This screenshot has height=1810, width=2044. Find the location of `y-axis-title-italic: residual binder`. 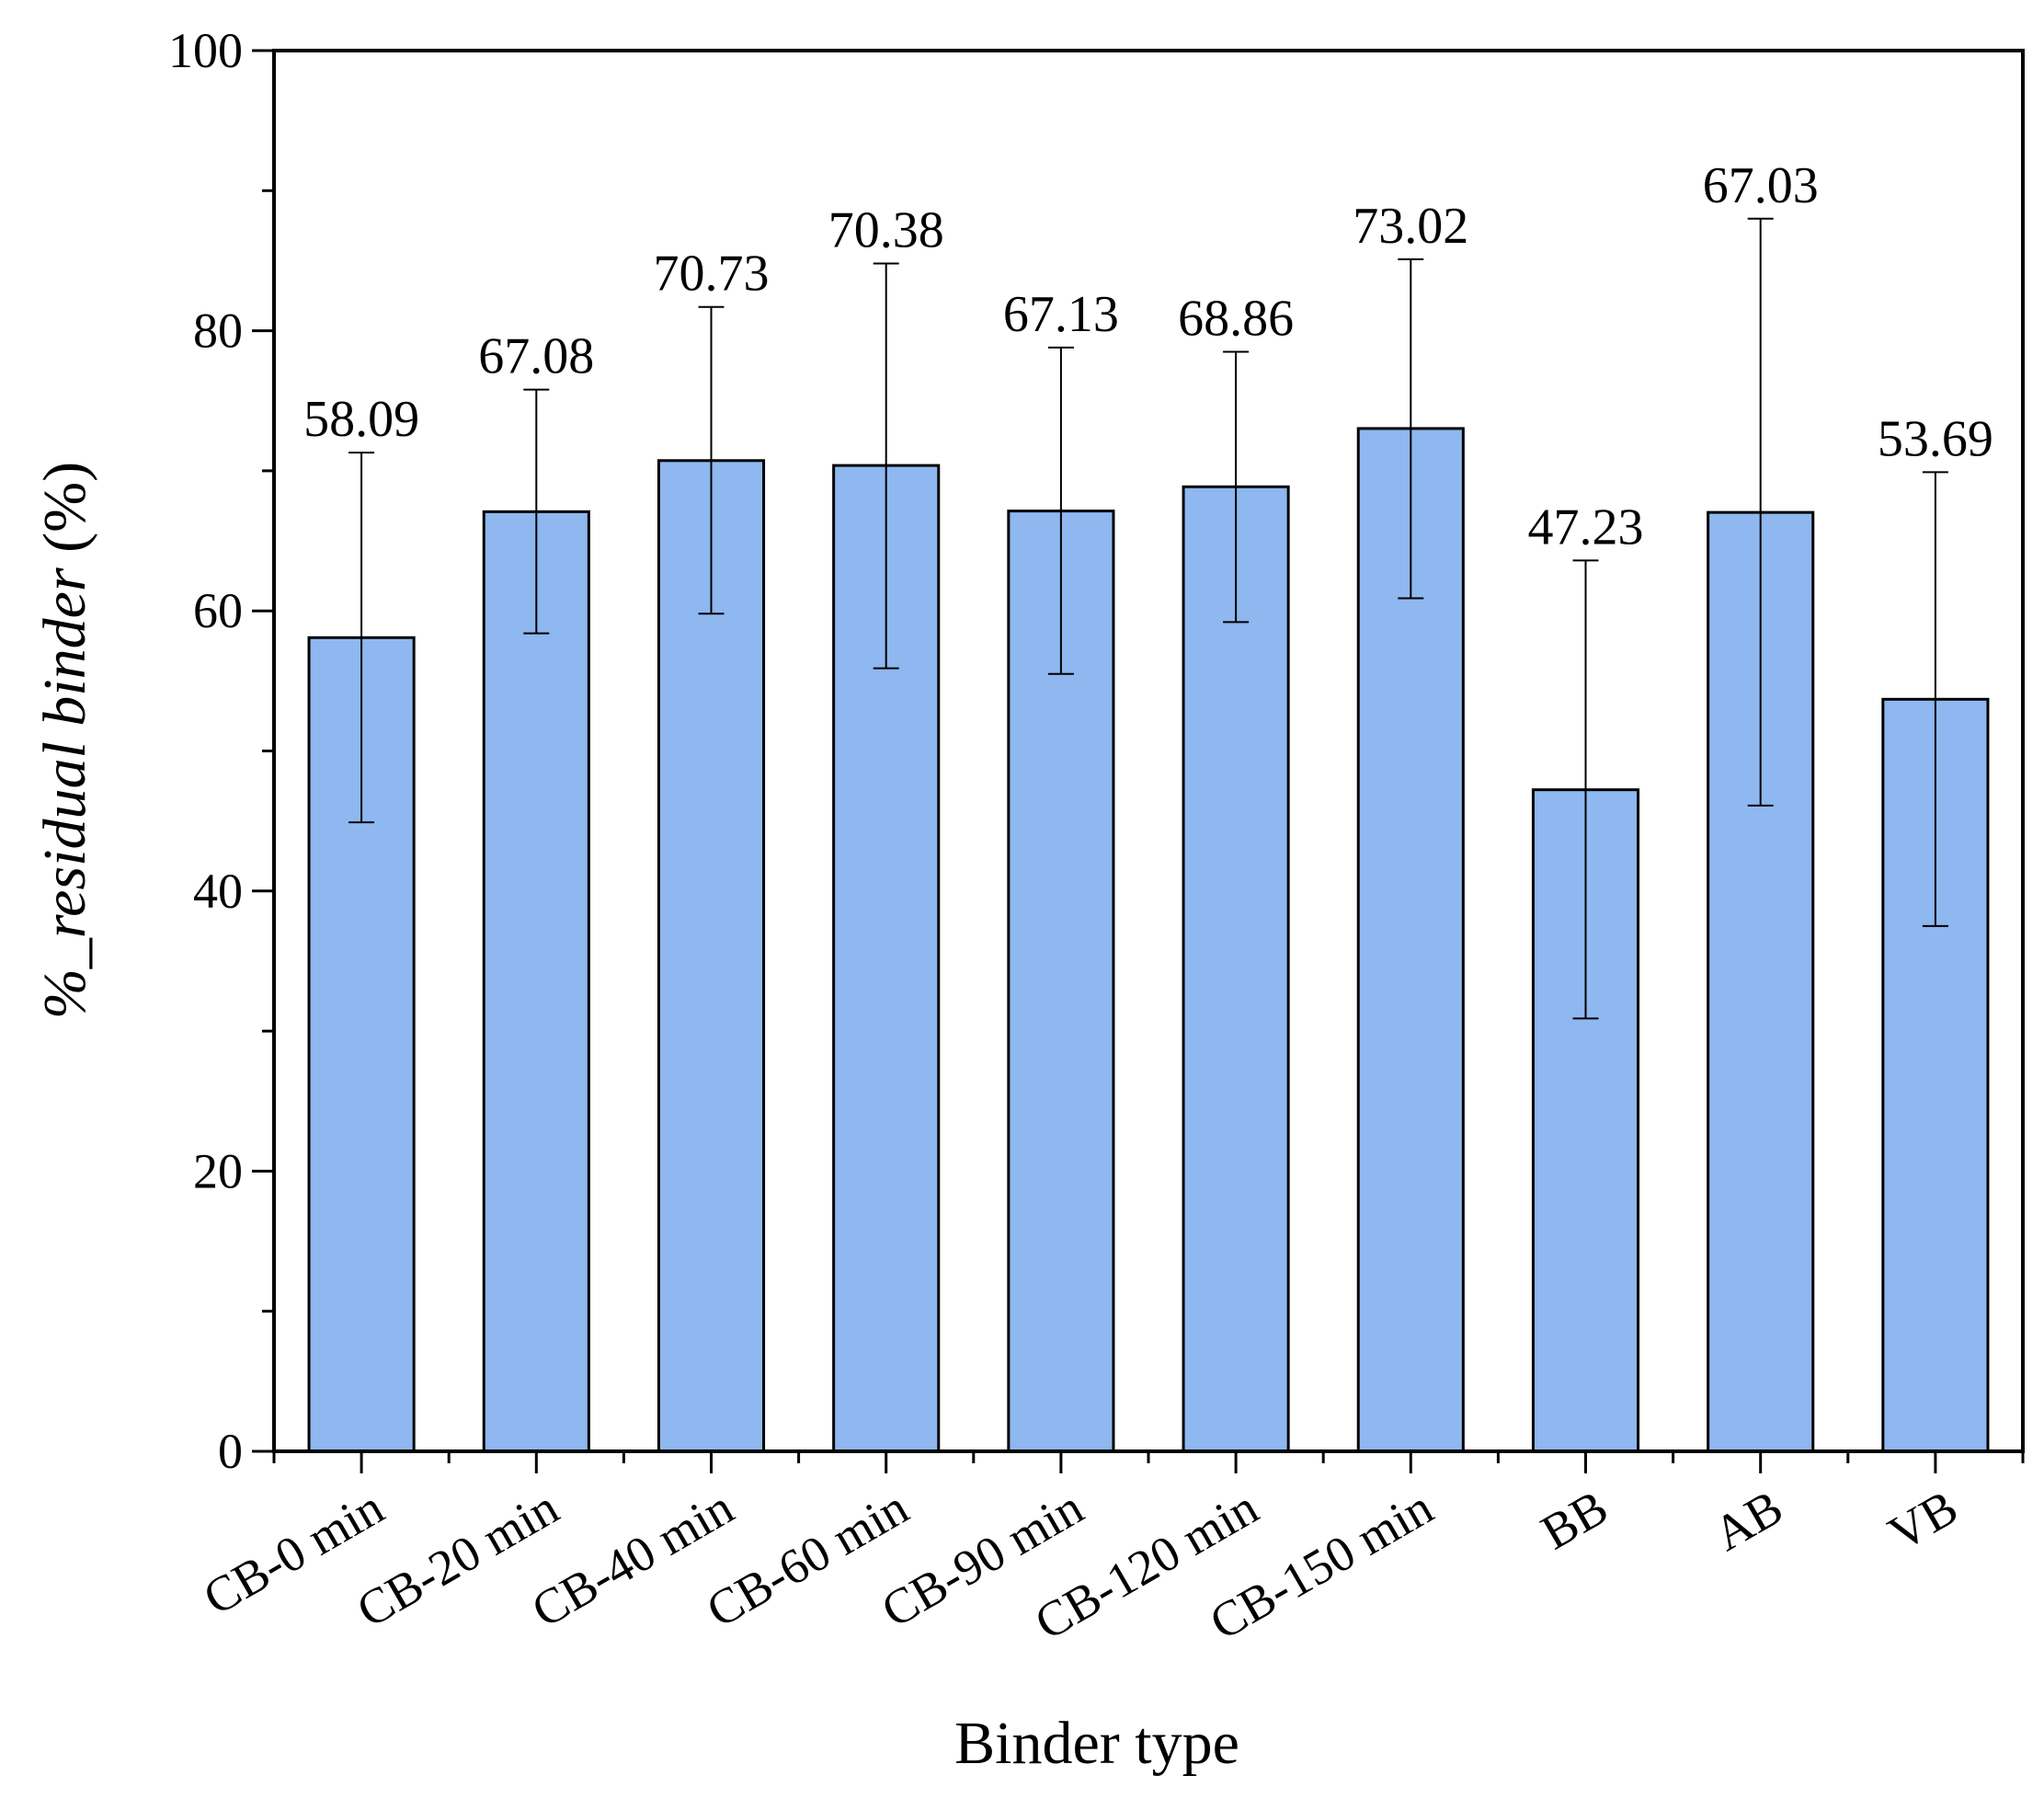

y-axis-title-italic: residual binder is located at coordinates (64, 752).